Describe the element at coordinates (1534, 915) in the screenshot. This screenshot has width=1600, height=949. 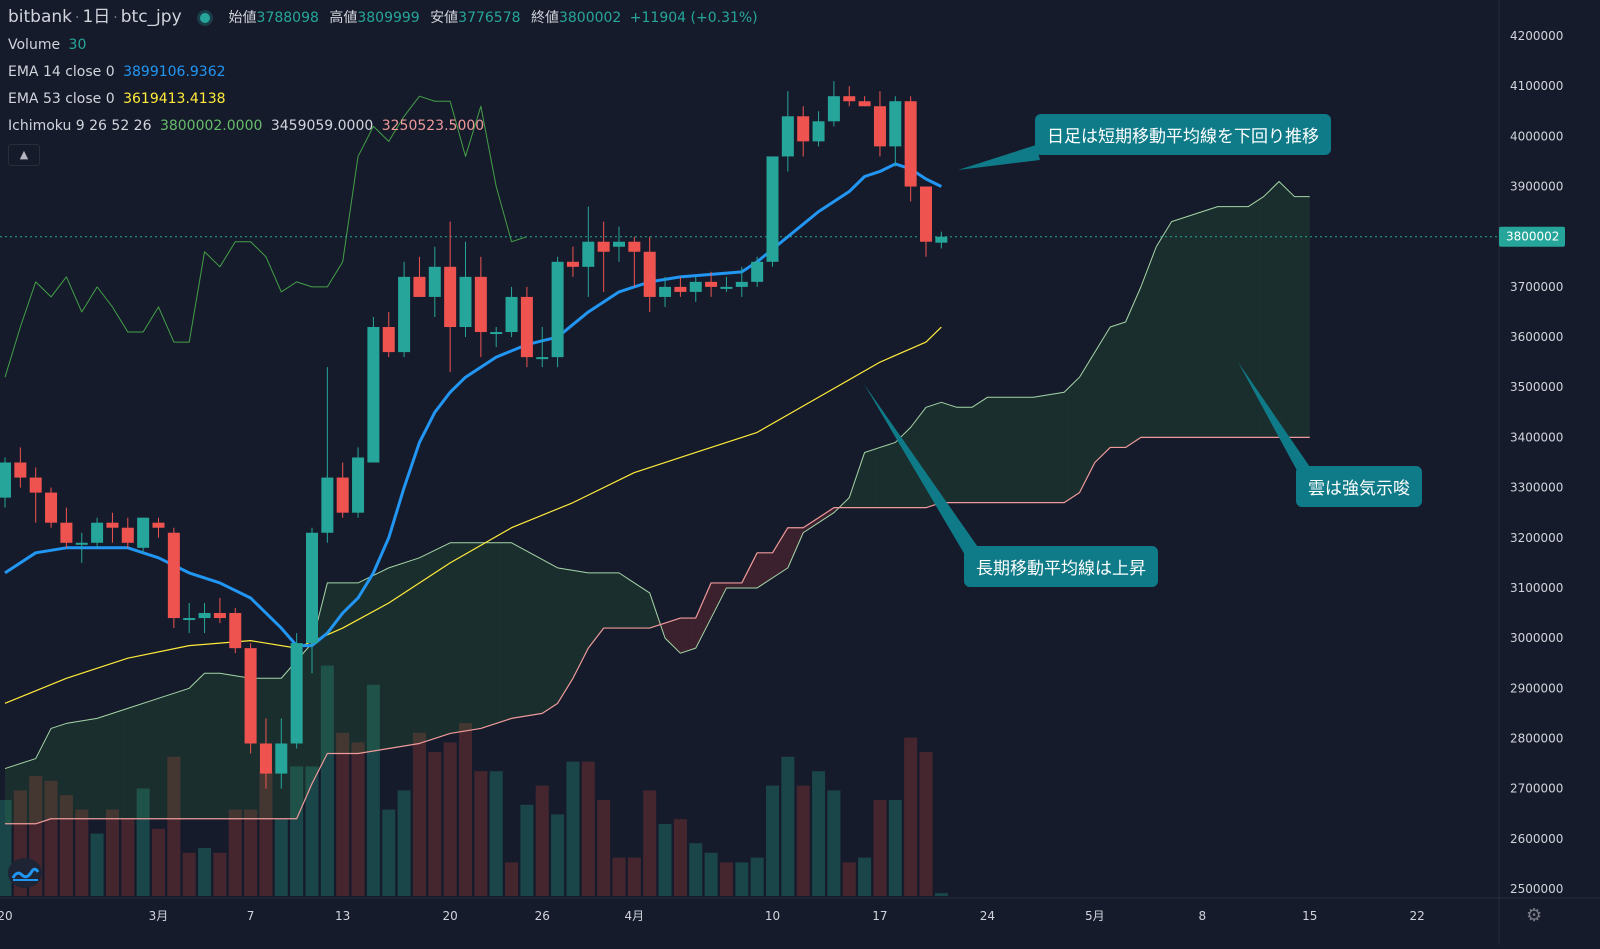
I see `settings-gear-icon: ⚙` at that location.